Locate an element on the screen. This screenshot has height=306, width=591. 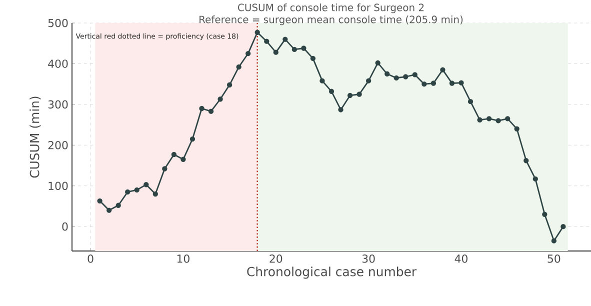
y-tick-label: 0 is located at coordinates (65, 226).